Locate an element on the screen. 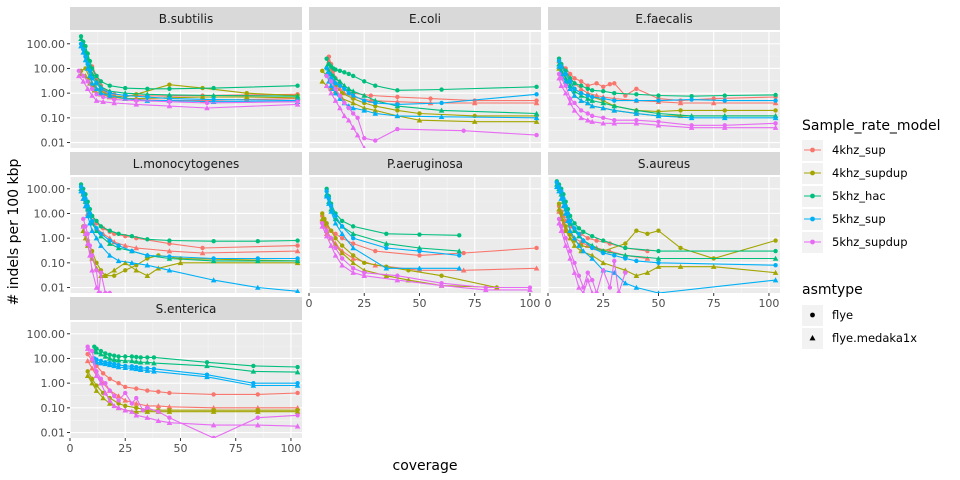  series-line-5khz_hac-flye.medaka1x is located at coordinates (196, 361).